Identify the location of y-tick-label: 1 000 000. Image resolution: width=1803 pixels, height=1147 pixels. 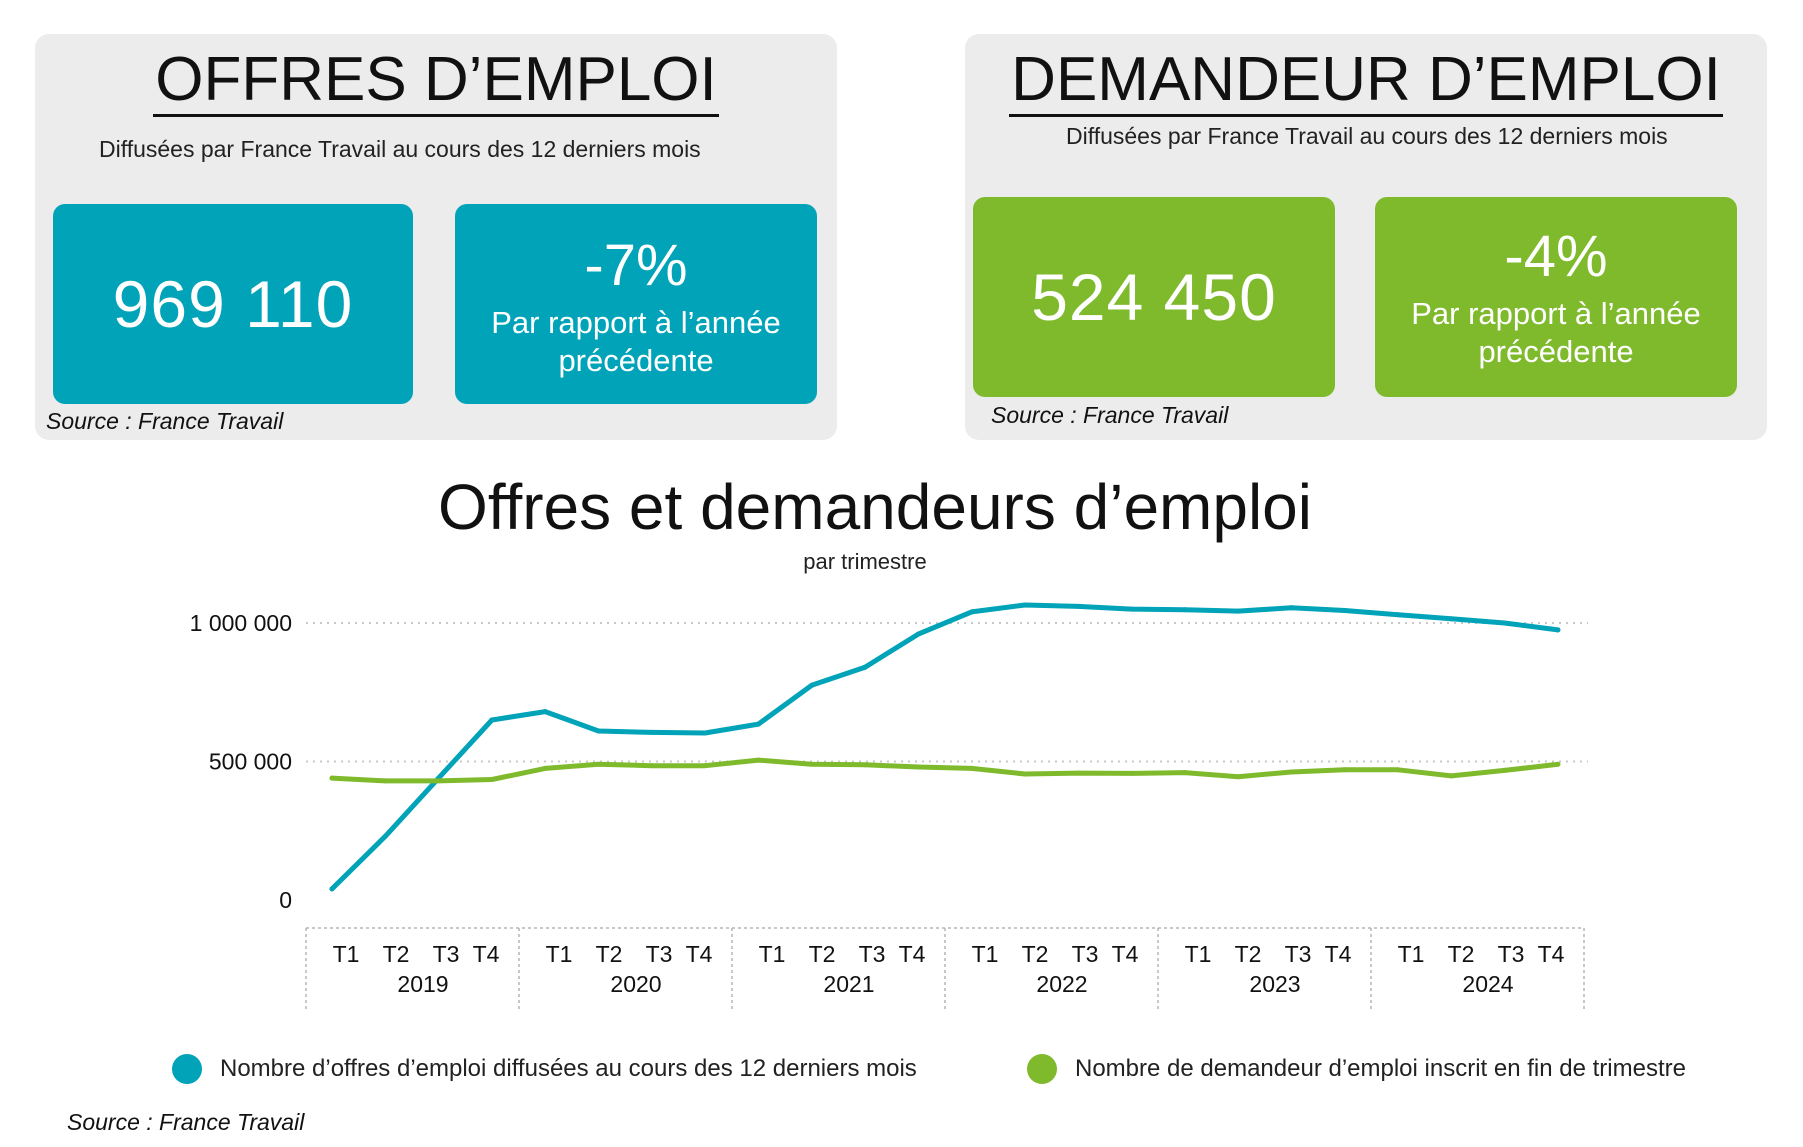
(241, 623).